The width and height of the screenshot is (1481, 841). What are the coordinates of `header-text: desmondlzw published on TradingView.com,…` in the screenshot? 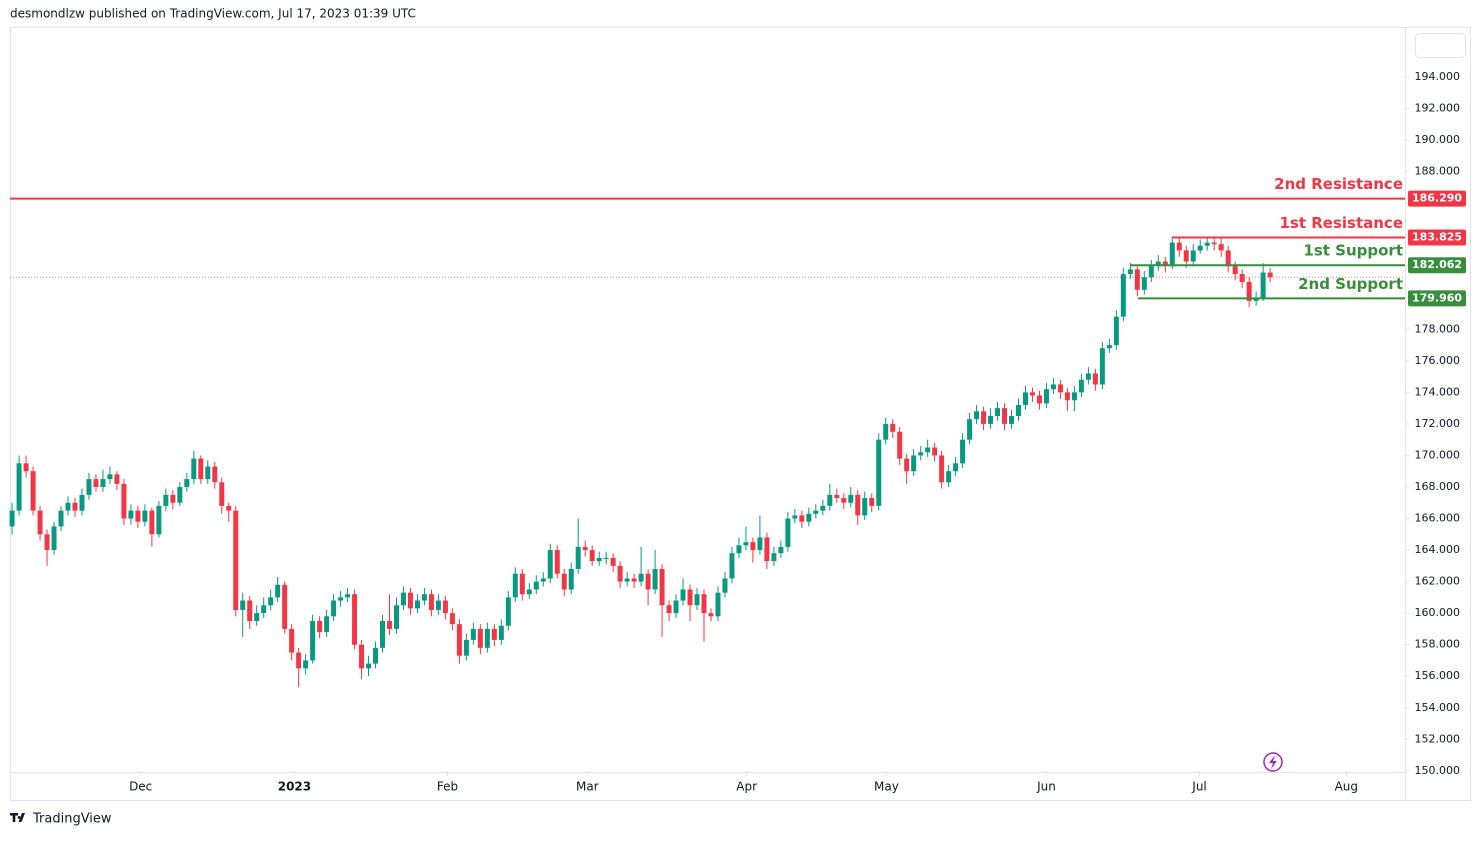 It's located at (213, 14).